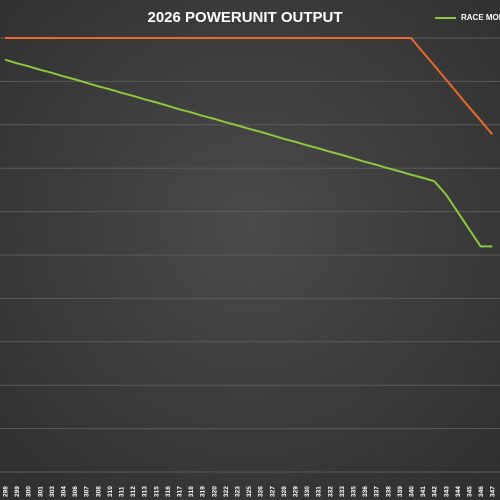  I want to click on x-tick-label: 339, so click(400, 491).